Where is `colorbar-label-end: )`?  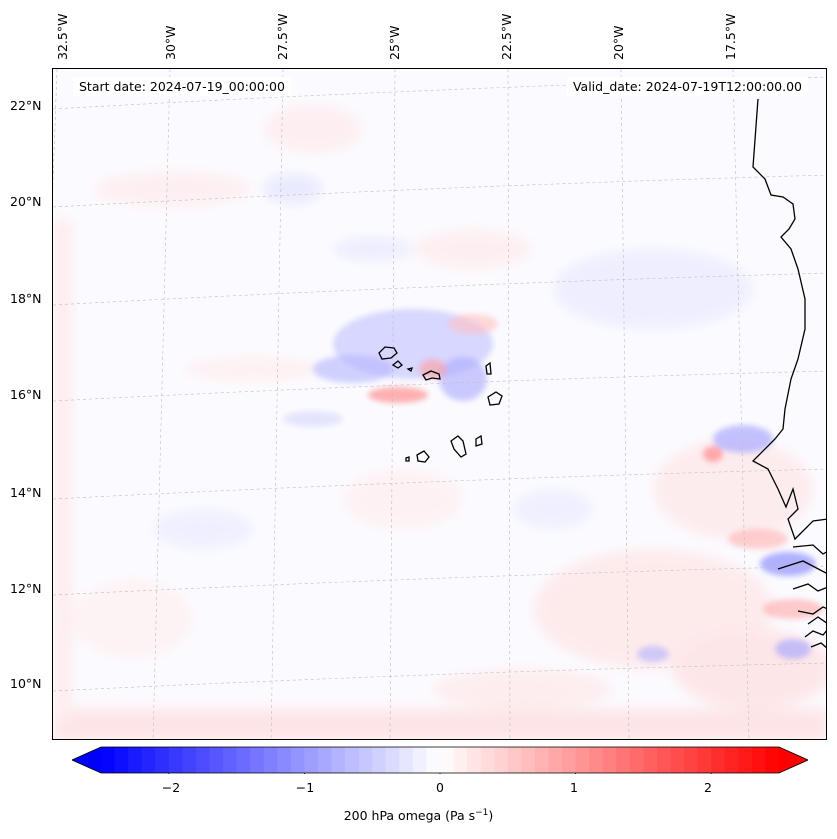 colorbar-label-end: ) is located at coordinates (491, 816).